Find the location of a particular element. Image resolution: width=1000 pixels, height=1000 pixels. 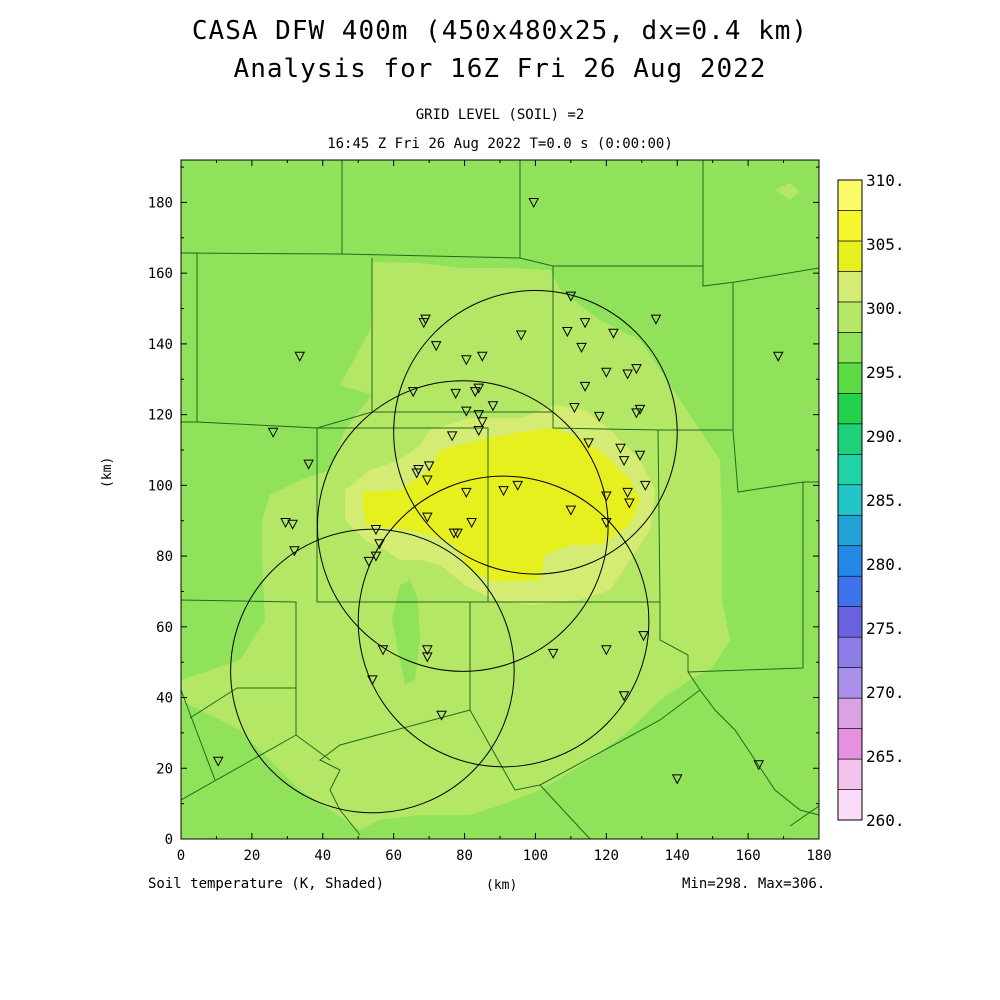

y-tick-label: 20 is located at coordinates (164, 769).